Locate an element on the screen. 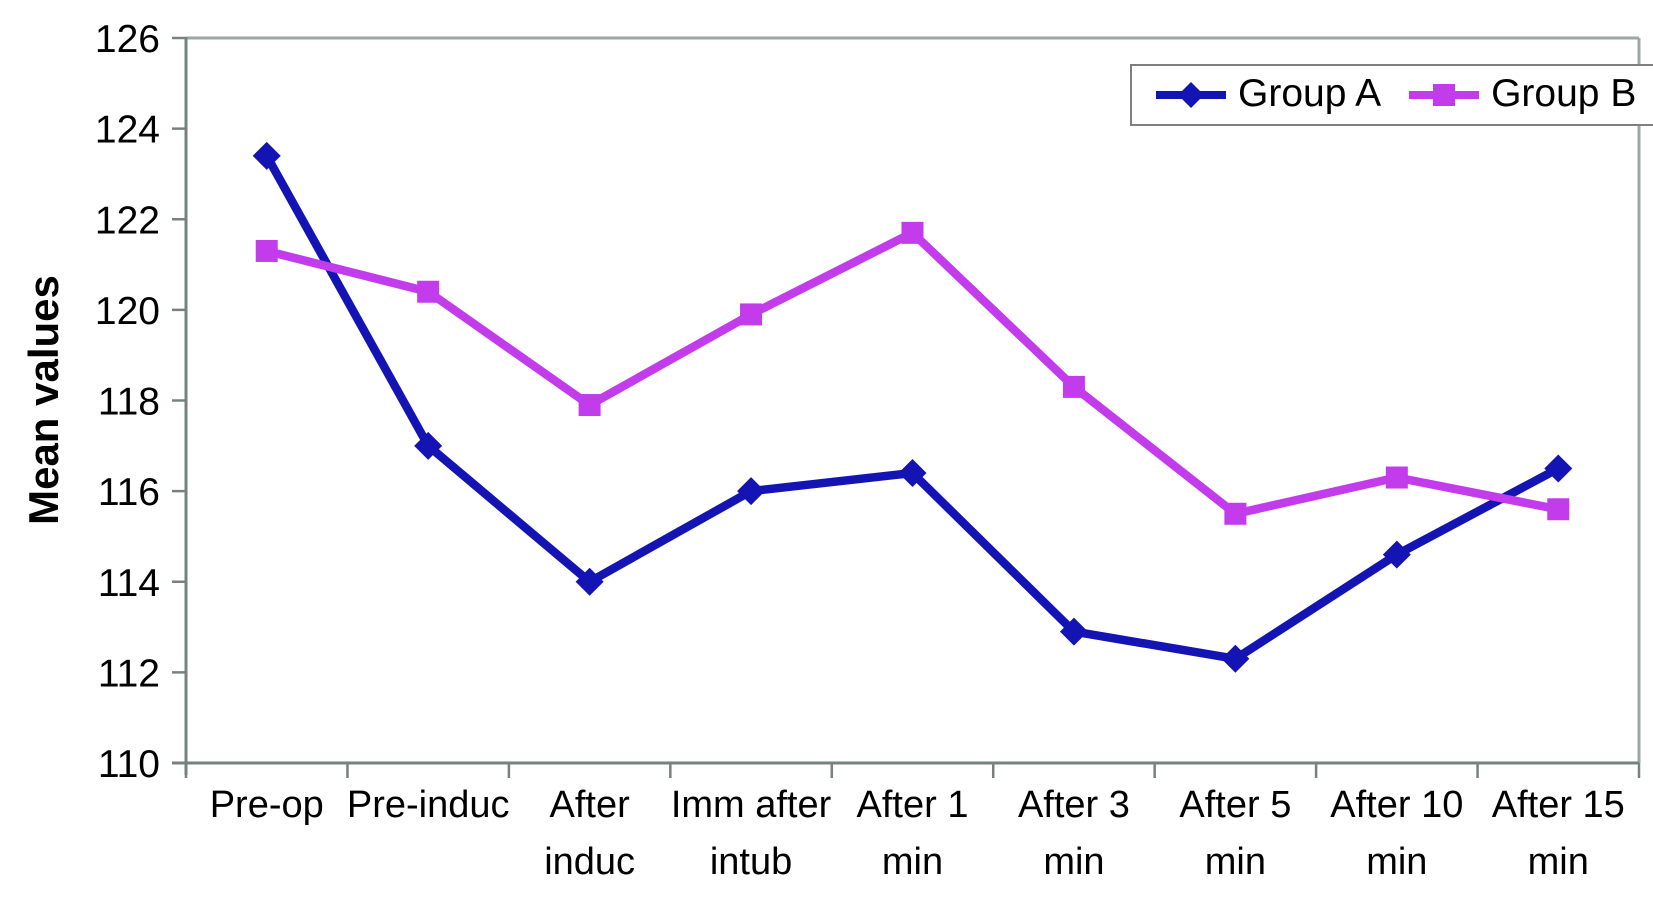 The image size is (1653, 914). x-axis-label-line: induc is located at coordinates (589, 862).